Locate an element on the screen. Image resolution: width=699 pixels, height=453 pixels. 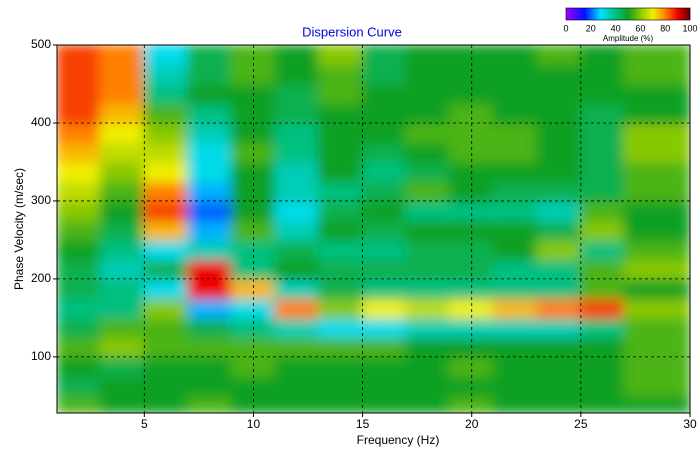
y-tick-label: 400 is located at coordinates (41, 122).